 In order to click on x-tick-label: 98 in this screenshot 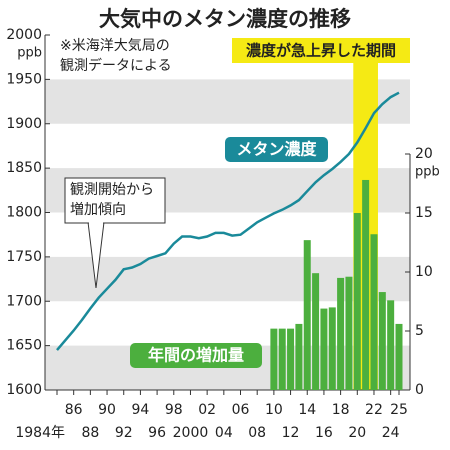, I will do `click(174, 410)`.